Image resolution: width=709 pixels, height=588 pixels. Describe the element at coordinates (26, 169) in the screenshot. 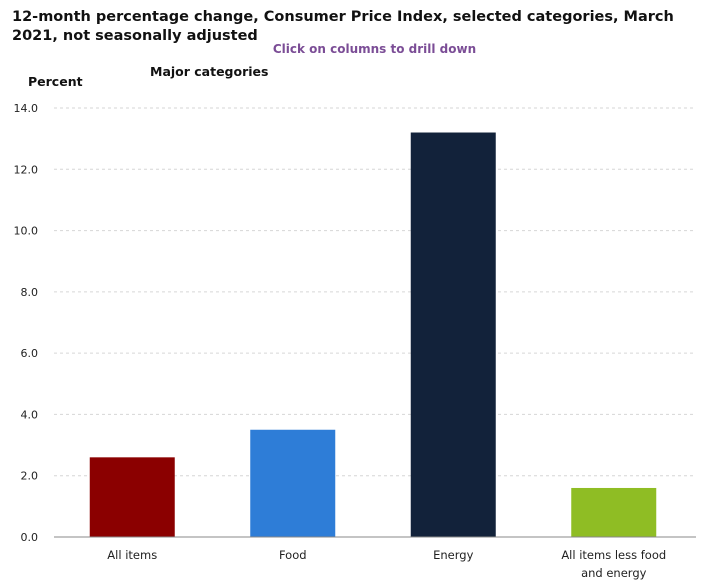

I see `y-tick-label: 12.0` at that location.